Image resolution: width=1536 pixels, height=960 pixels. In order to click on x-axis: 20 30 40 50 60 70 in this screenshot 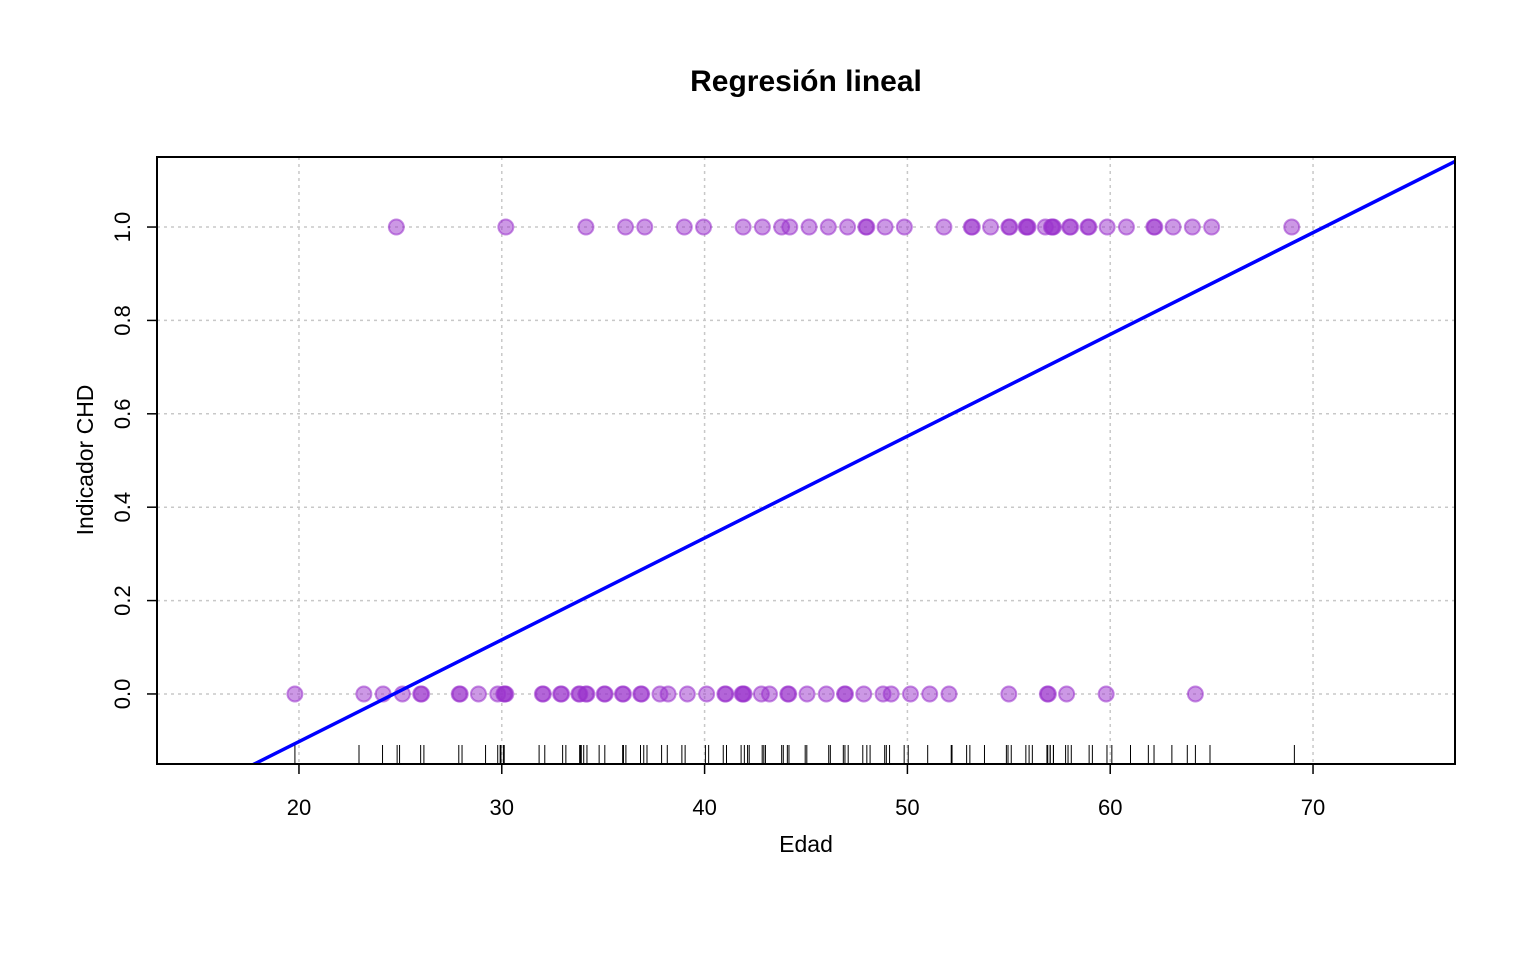, I will do `click(806, 792)`.